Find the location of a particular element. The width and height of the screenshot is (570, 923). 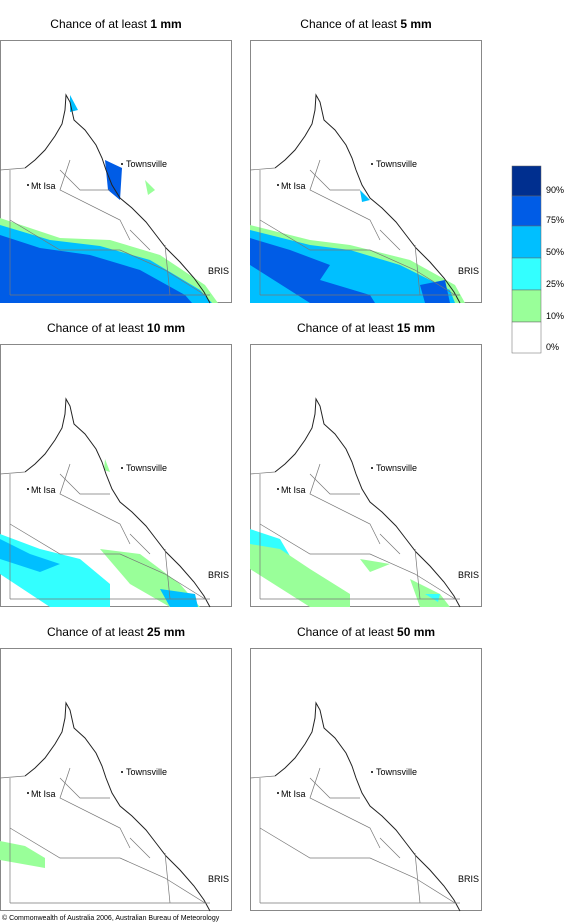

panel-title: Chance of at least 10 mm is located at coordinates (116, 328).